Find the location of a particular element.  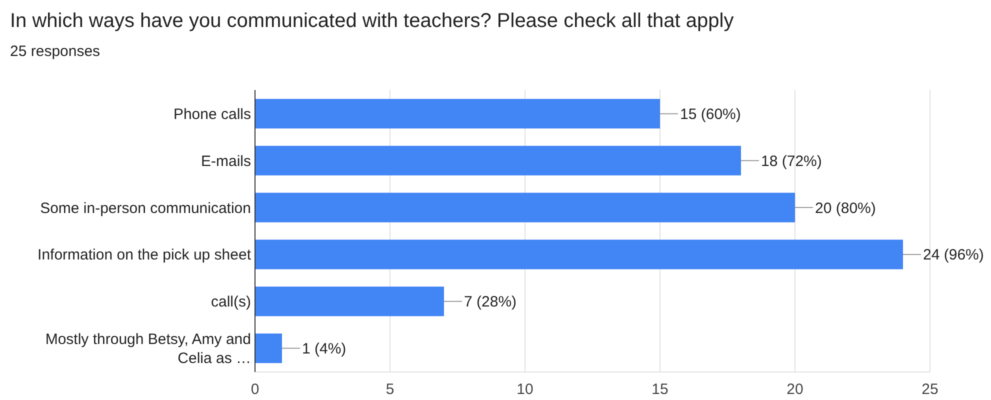

x-tick-label: 25 is located at coordinates (930, 389).